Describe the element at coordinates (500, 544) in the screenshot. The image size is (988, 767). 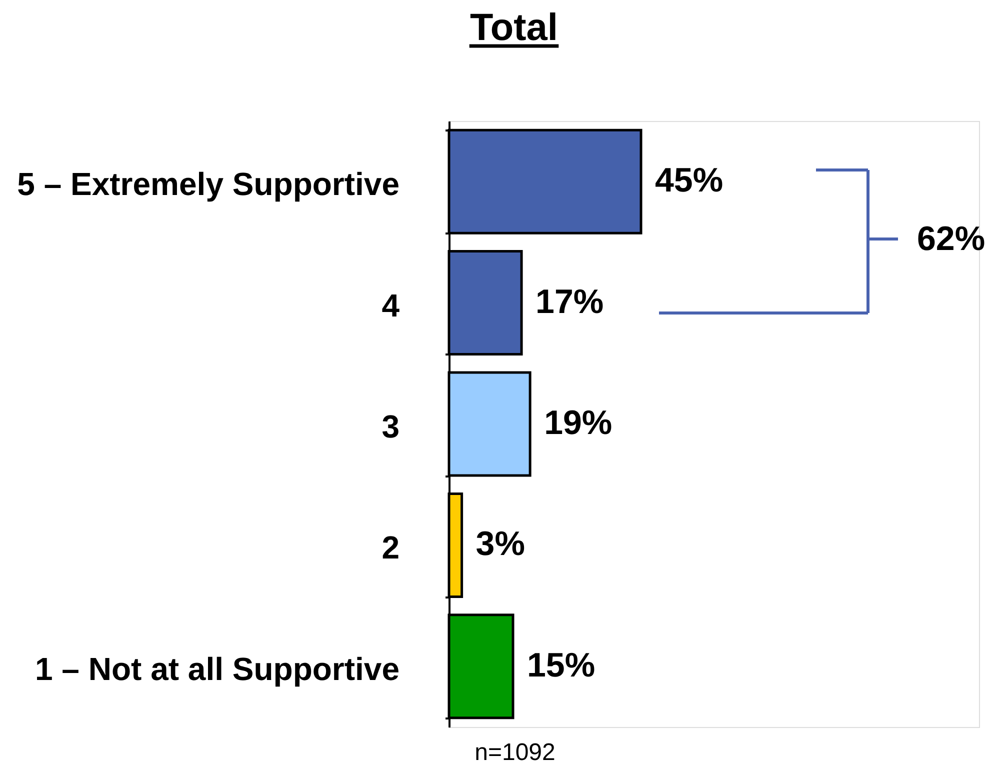
I see `data-label: 3%` at that location.